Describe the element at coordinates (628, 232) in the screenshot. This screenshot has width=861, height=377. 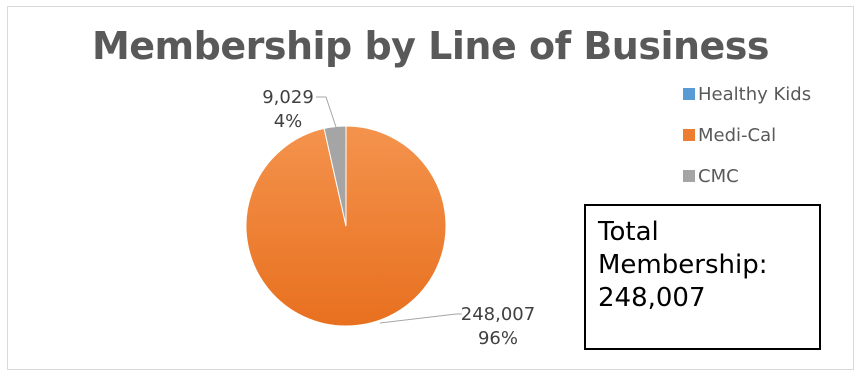
I see `total-line-1: Total` at that location.